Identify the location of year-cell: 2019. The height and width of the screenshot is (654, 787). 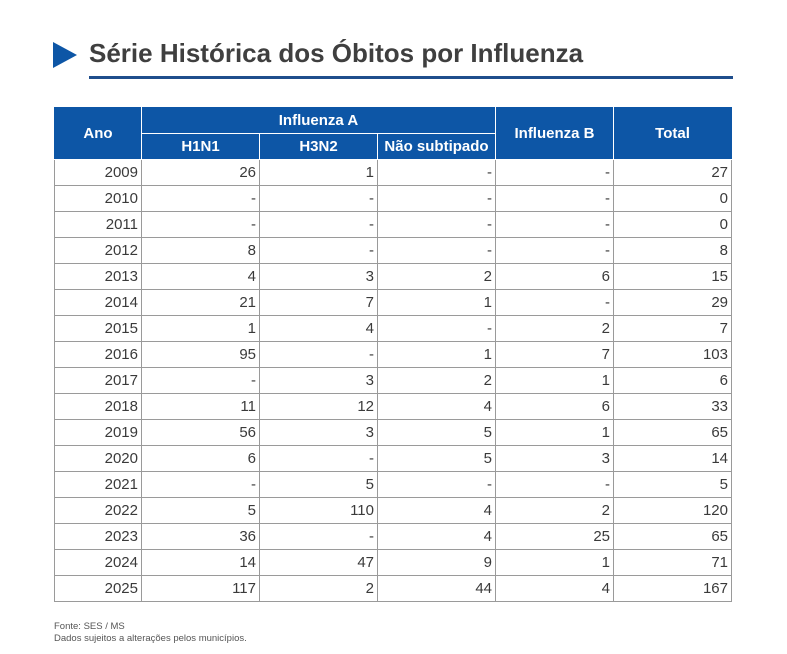
(98, 432).